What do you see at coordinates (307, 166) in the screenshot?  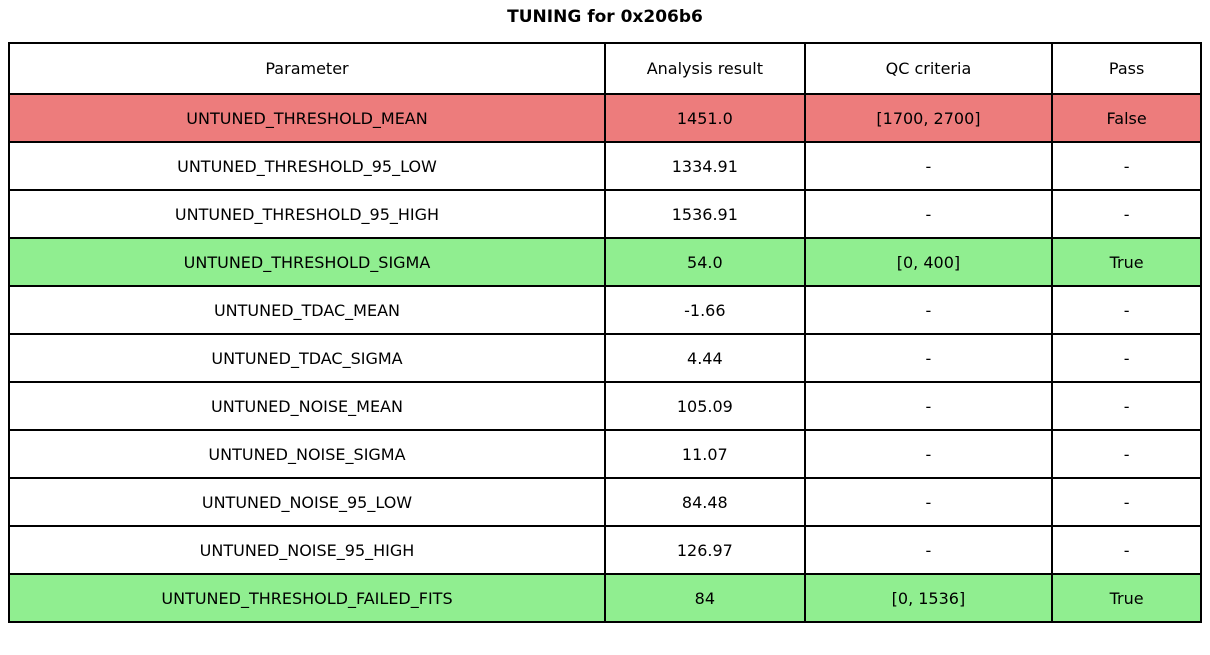 I see `parameter-cell: UNTUNED_THRESHOLD_95_LOW` at bounding box center [307, 166].